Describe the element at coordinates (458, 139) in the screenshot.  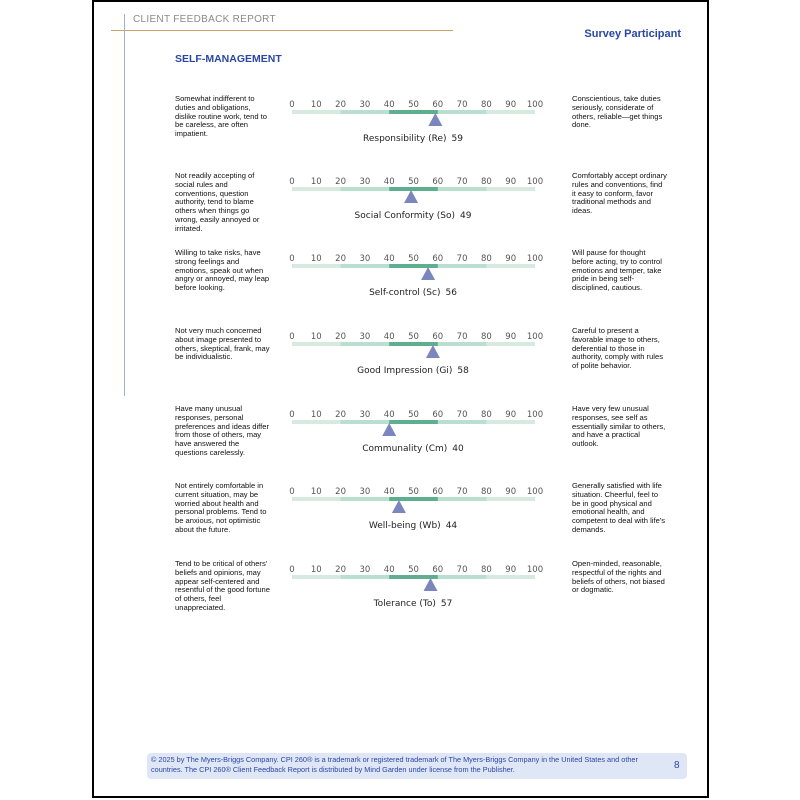
I see `scale-score: 59` at that location.